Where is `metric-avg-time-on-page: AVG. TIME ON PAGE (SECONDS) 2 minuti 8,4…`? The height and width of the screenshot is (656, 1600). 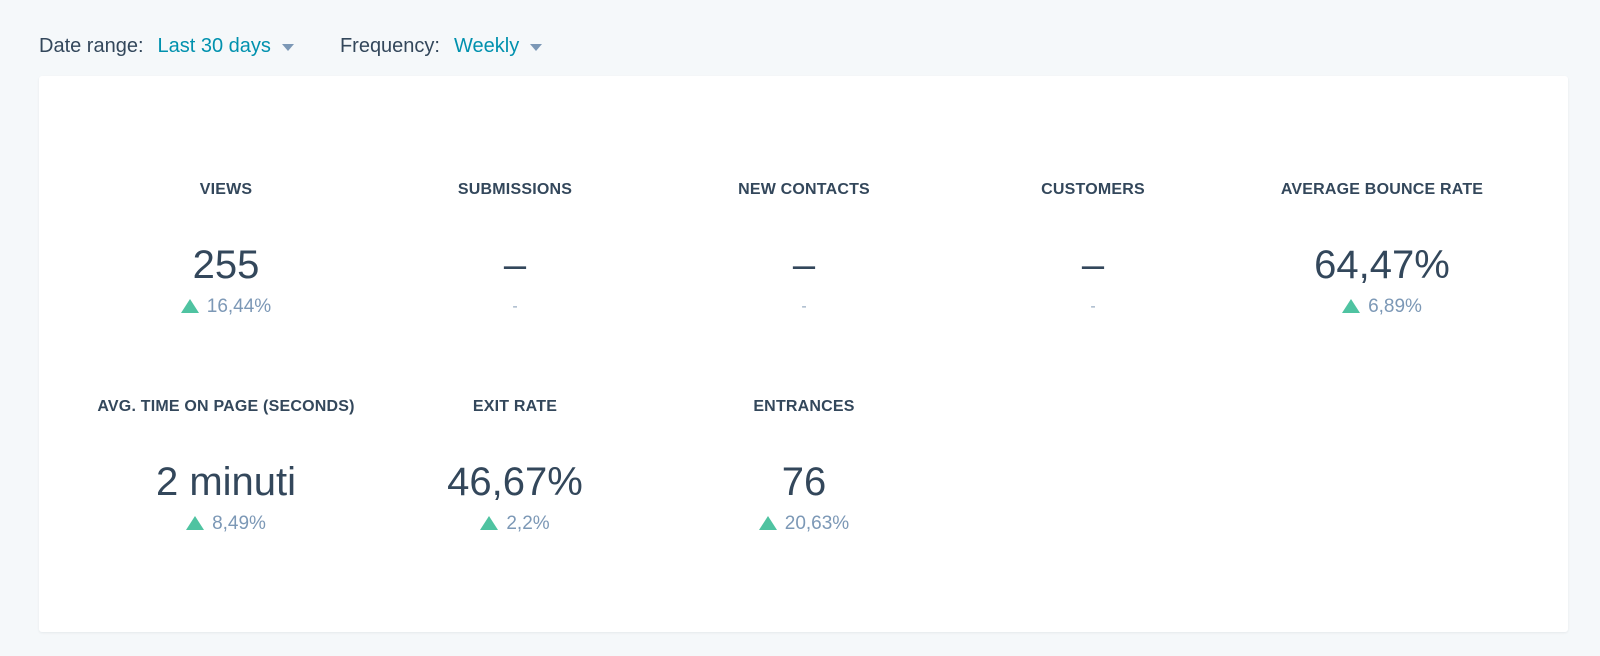 metric-avg-time-on-page: AVG. TIME ON PAGE (SECONDS) 2 minuti 8,4… is located at coordinates (226, 466).